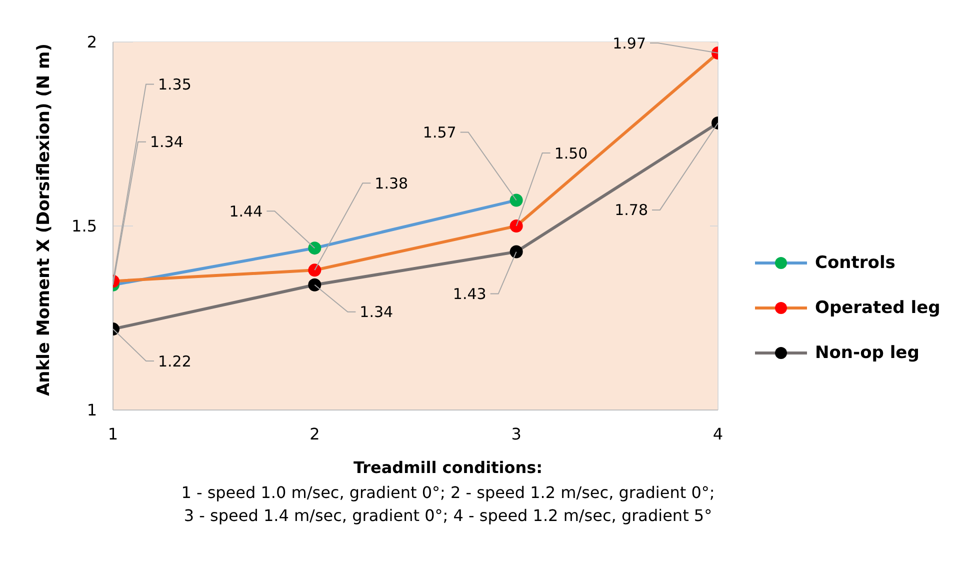  What do you see at coordinates (855, 262) in the screenshot?
I see `legend-label: Controls` at bounding box center [855, 262].